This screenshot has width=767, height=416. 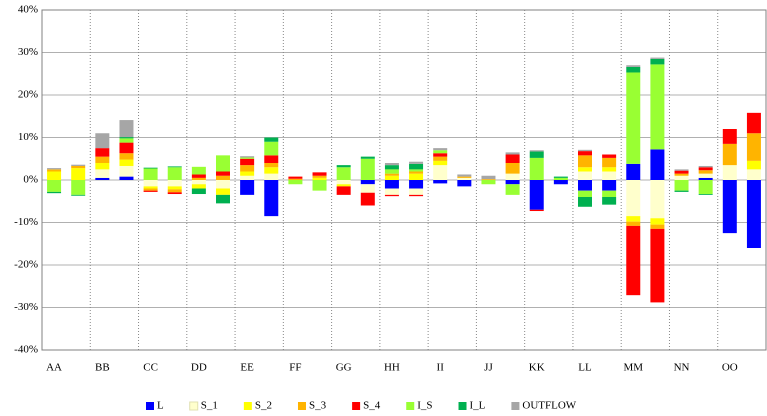 I want to click on y-tick-label: 20%, so click(x=28, y=95).